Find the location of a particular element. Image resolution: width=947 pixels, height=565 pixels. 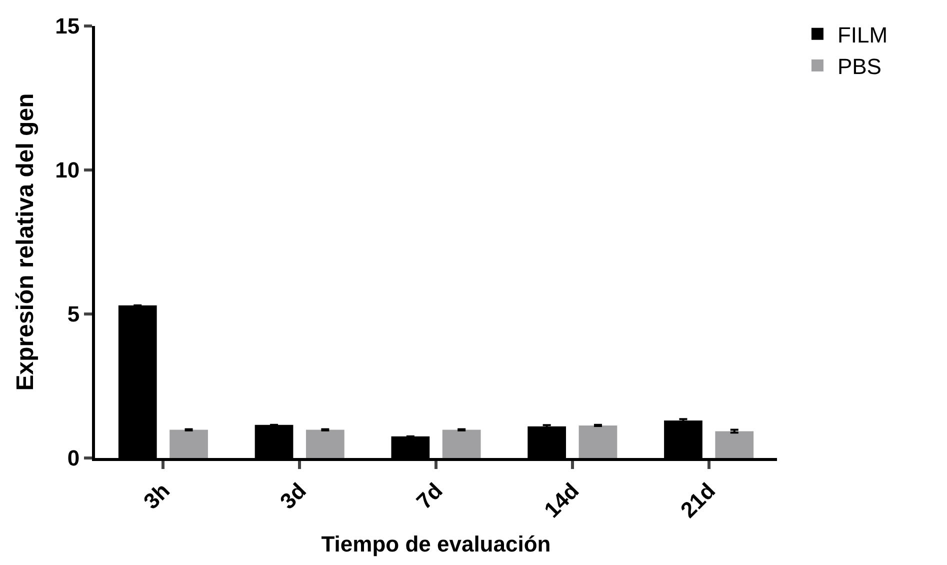

legend-label: FILM is located at coordinates (862, 35).